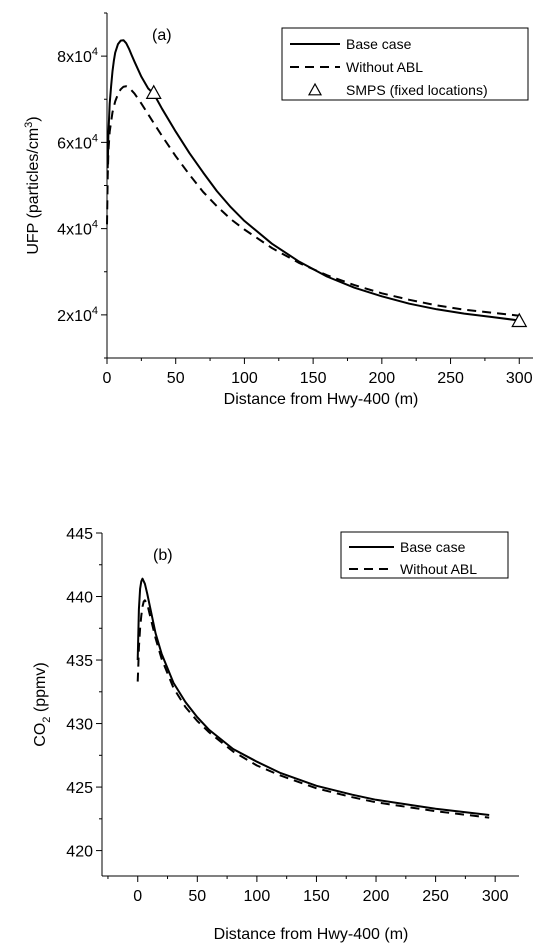 This screenshot has height=943, width=538. What do you see at coordinates (77, 315) in the screenshot?
I see `y-tick-label: 2x10⁴` at bounding box center [77, 315].